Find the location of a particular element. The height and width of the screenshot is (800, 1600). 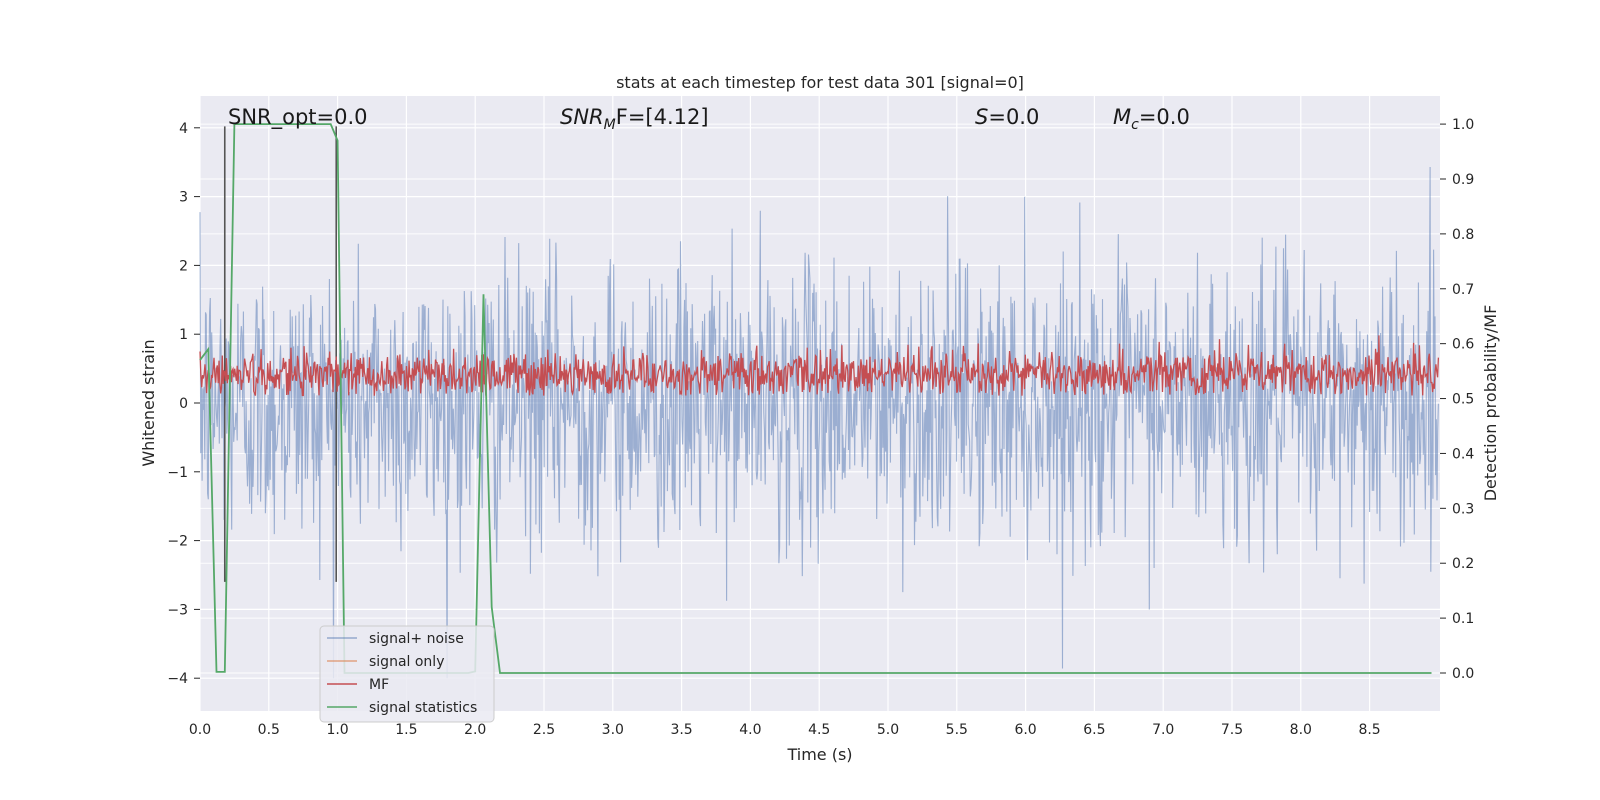

vertical-markers is located at coordinates (280, 354).